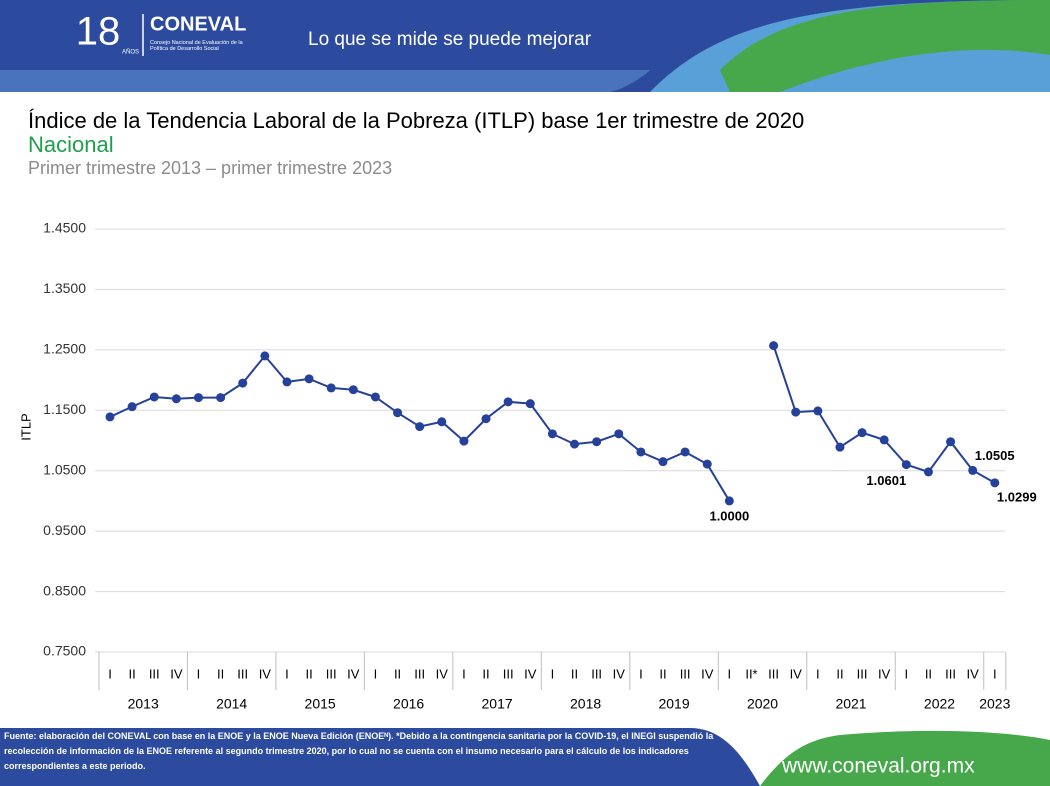 The height and width of the screenshot is (786, 1050). Describe the element at coordinates (1017, 496) in the screenshot. I see `data-label: 1.0299` at that location.